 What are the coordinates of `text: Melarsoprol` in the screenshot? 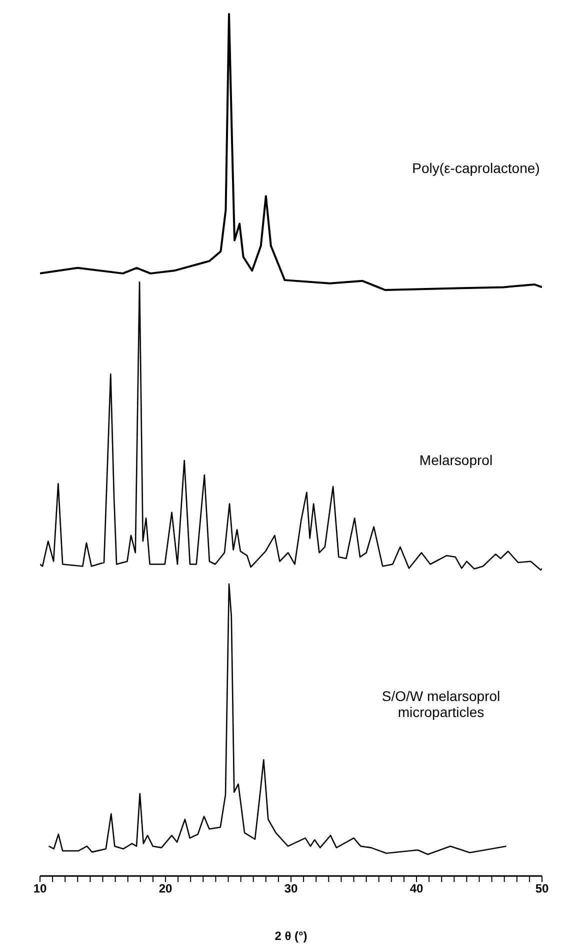 It's located at (456, 460).